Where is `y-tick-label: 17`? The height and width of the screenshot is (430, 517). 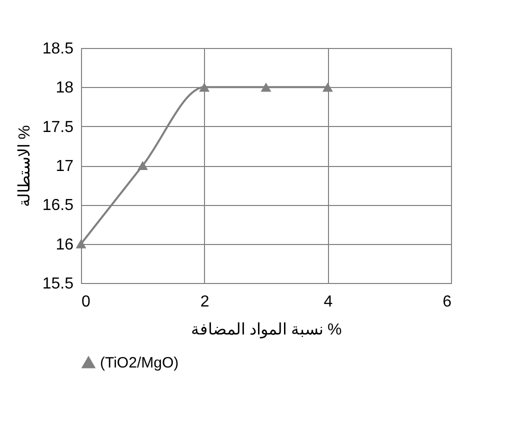
y-tick-label: 17 is located at coordinates (65, 166).